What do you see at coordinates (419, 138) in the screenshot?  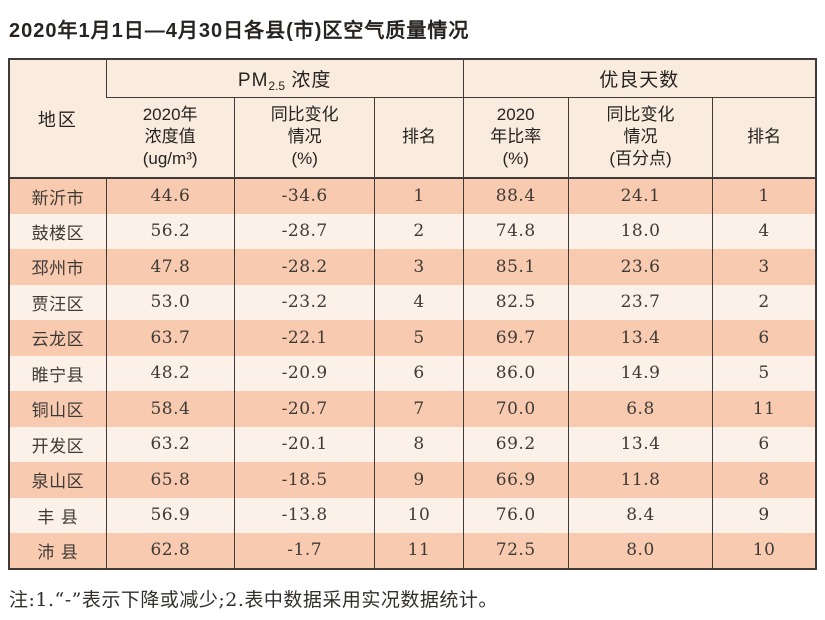 I see `col-header-pm-rank: 排名` at bounding box center [419, 138].